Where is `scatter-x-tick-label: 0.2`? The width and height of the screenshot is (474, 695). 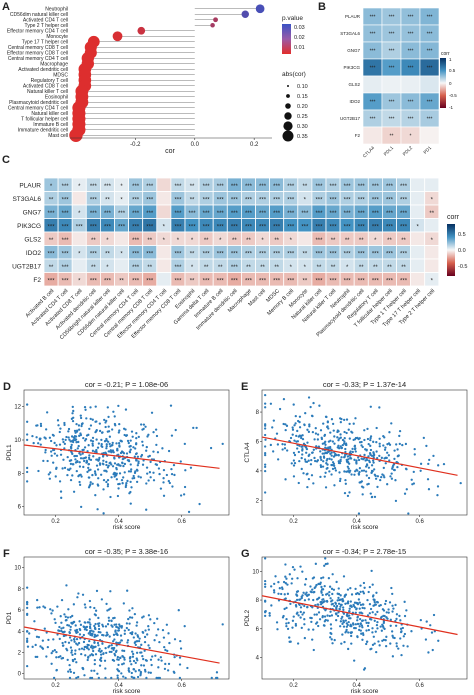
scatter-x-tick-label: 0.2 is located at coordinates (293, 686).